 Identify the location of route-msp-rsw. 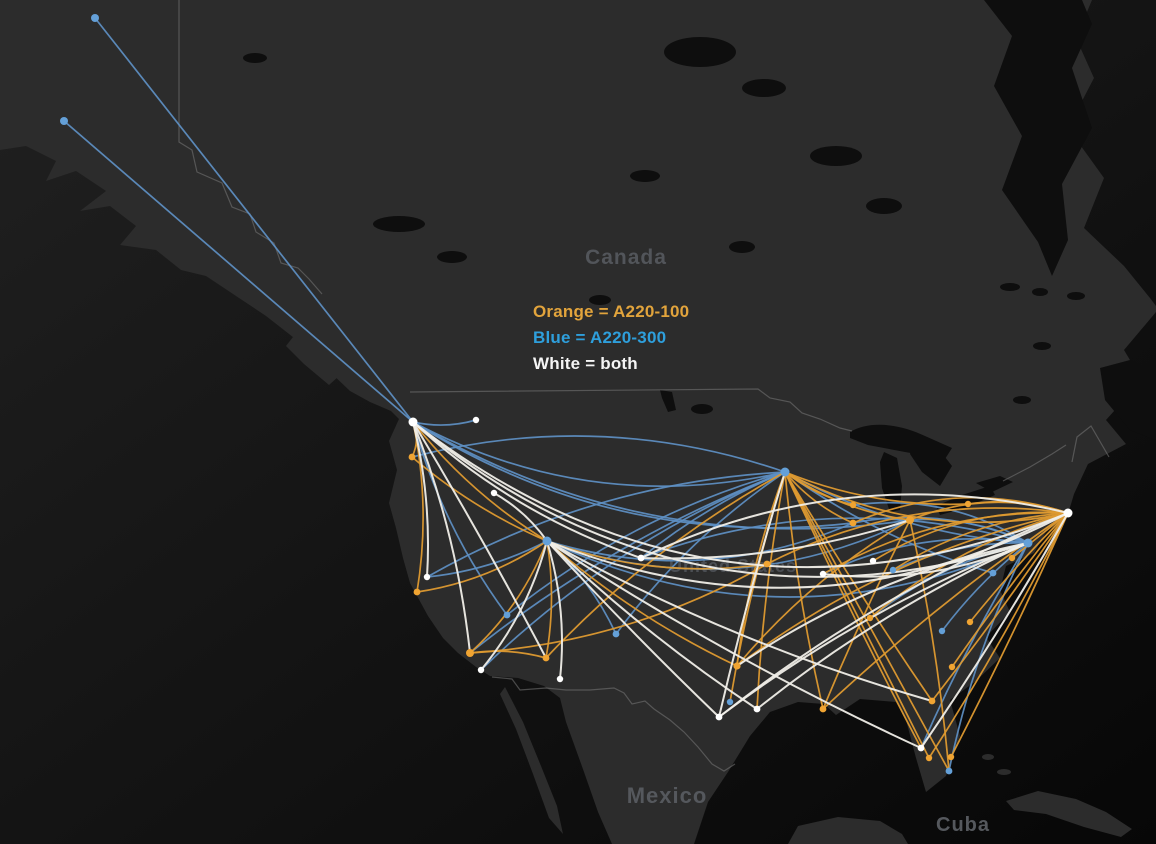
(857, 615).